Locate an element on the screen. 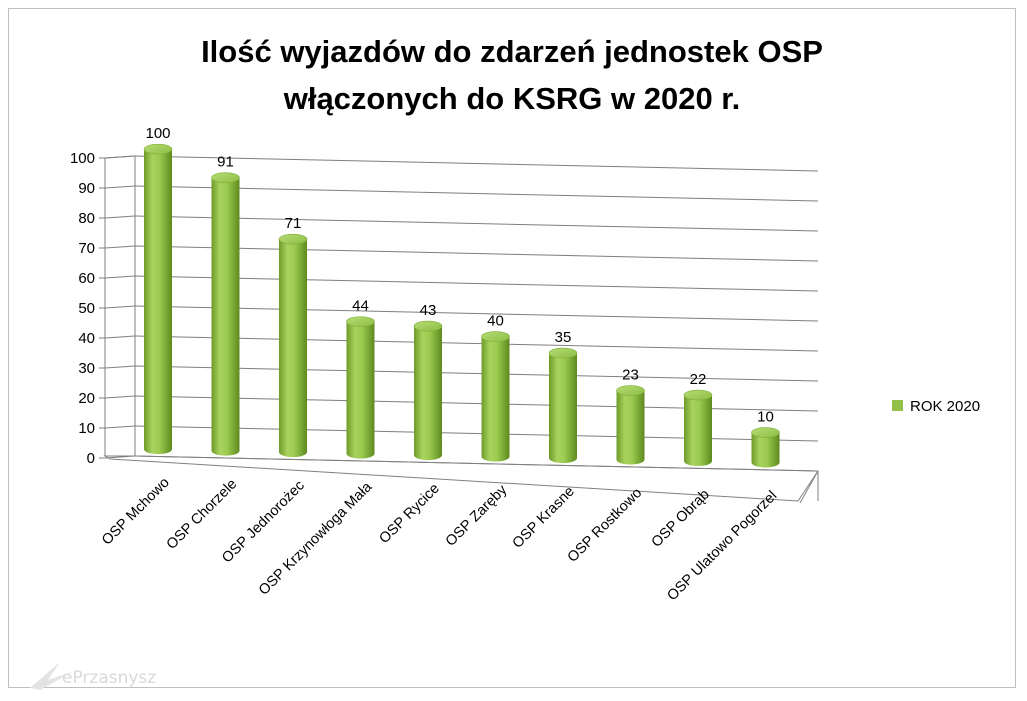 The width and height of the screenshot is (1027, 701). y-axis-ticks: 0 10 20 30 40 50 60 70 80 90 100 is located at coordinates (87, 308).